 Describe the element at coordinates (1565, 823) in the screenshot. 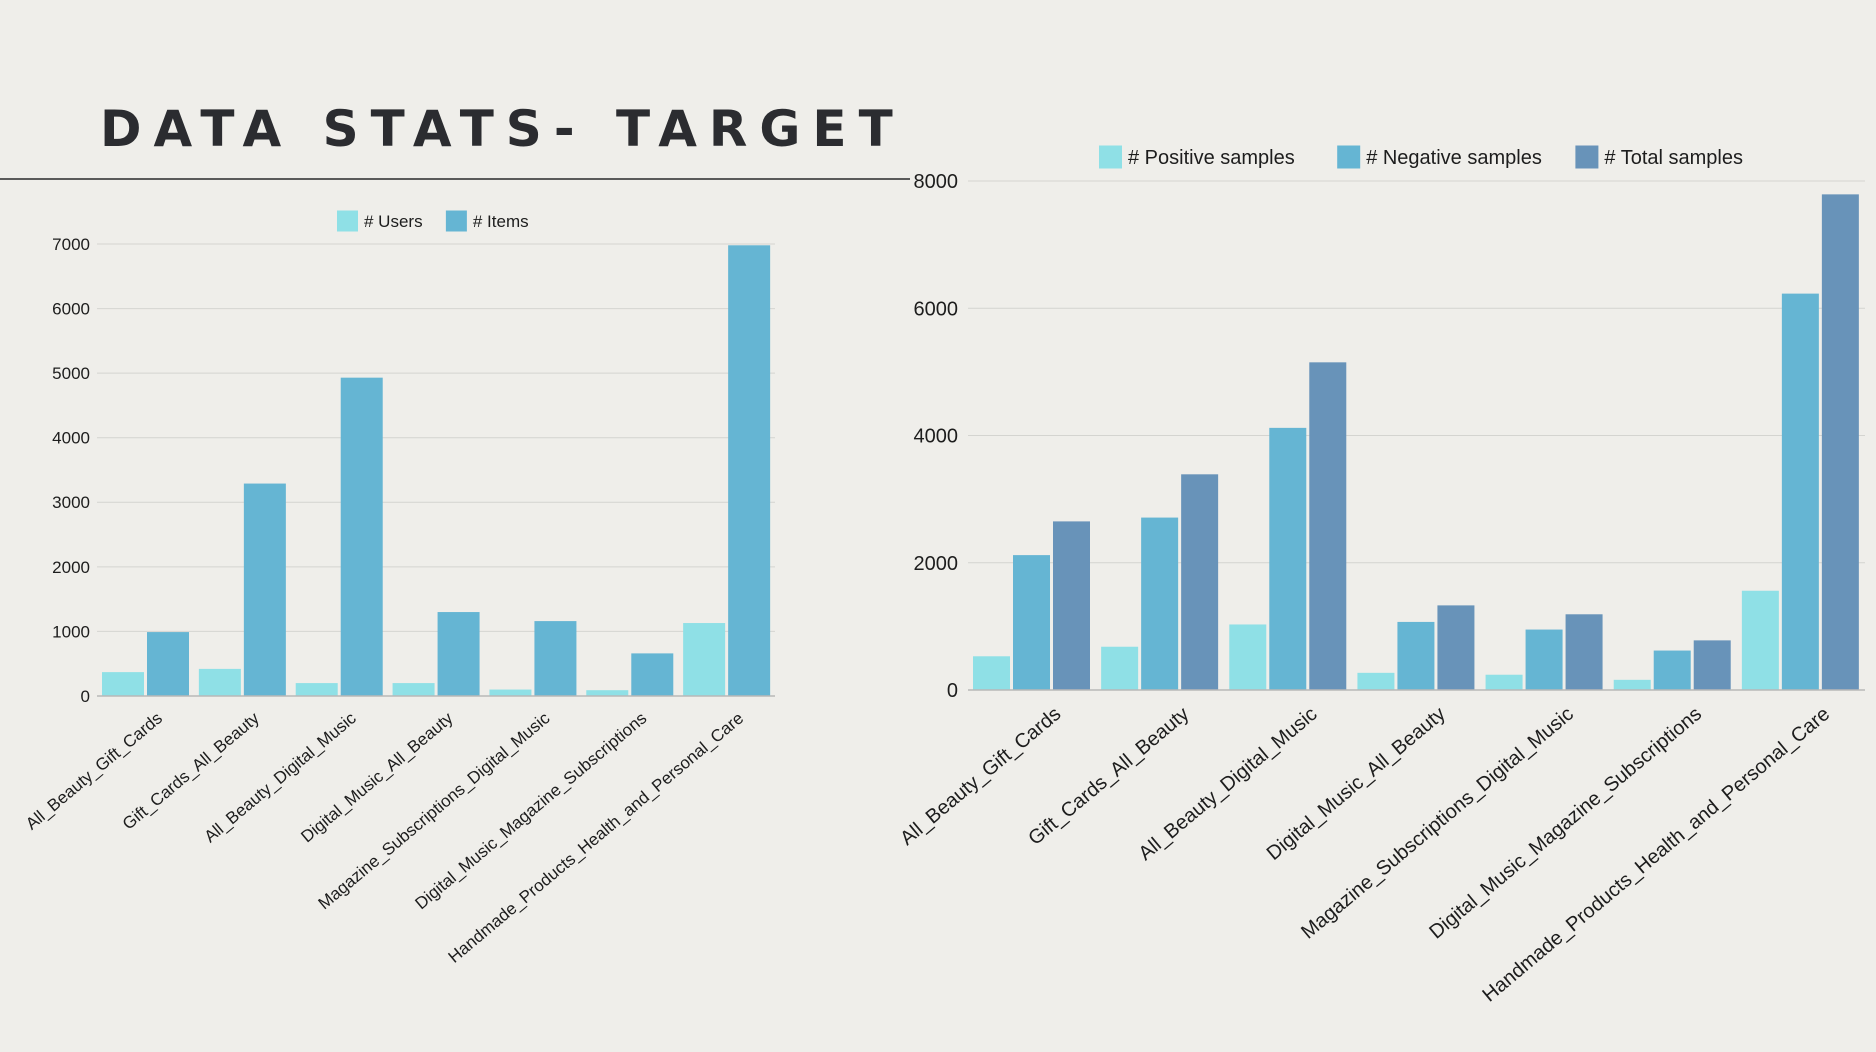

I see `x-tick-label: Digital_Music_Magazine_Subscriptions` at that location.